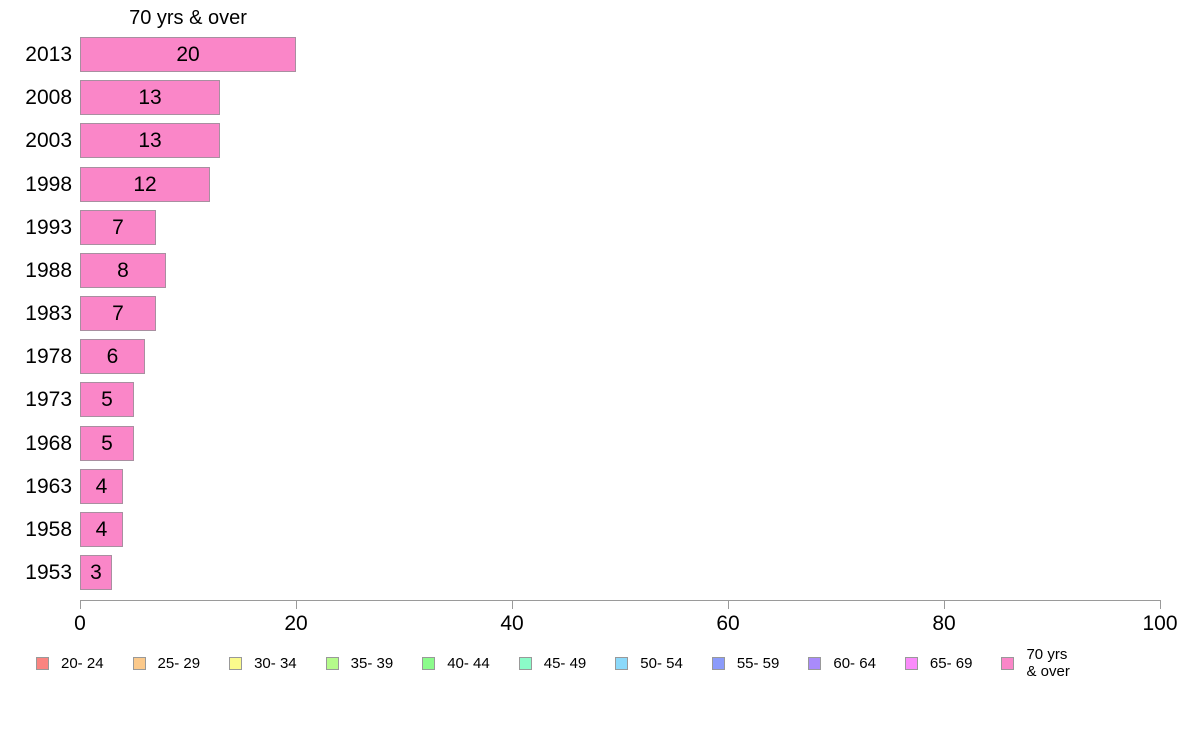 The height and width of the screenshot is (736, 1188). Describe the element at coordinates (468, 663) in the screenshot. I see `legend-label: 40- 44` at that location.